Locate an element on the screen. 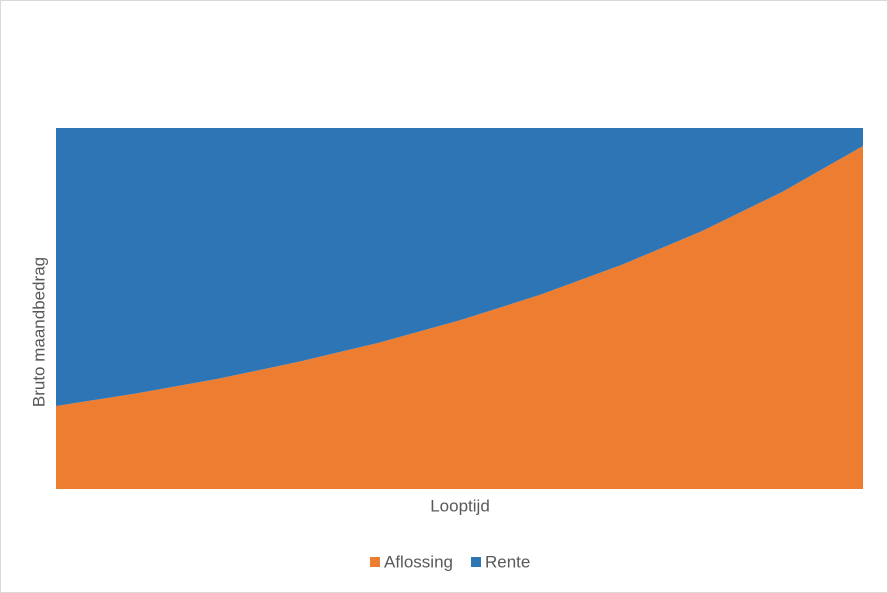 This screenshot has height=593, width=888. y-axis-title: Bruto maandbedrag is located at coordinates (38, 332).